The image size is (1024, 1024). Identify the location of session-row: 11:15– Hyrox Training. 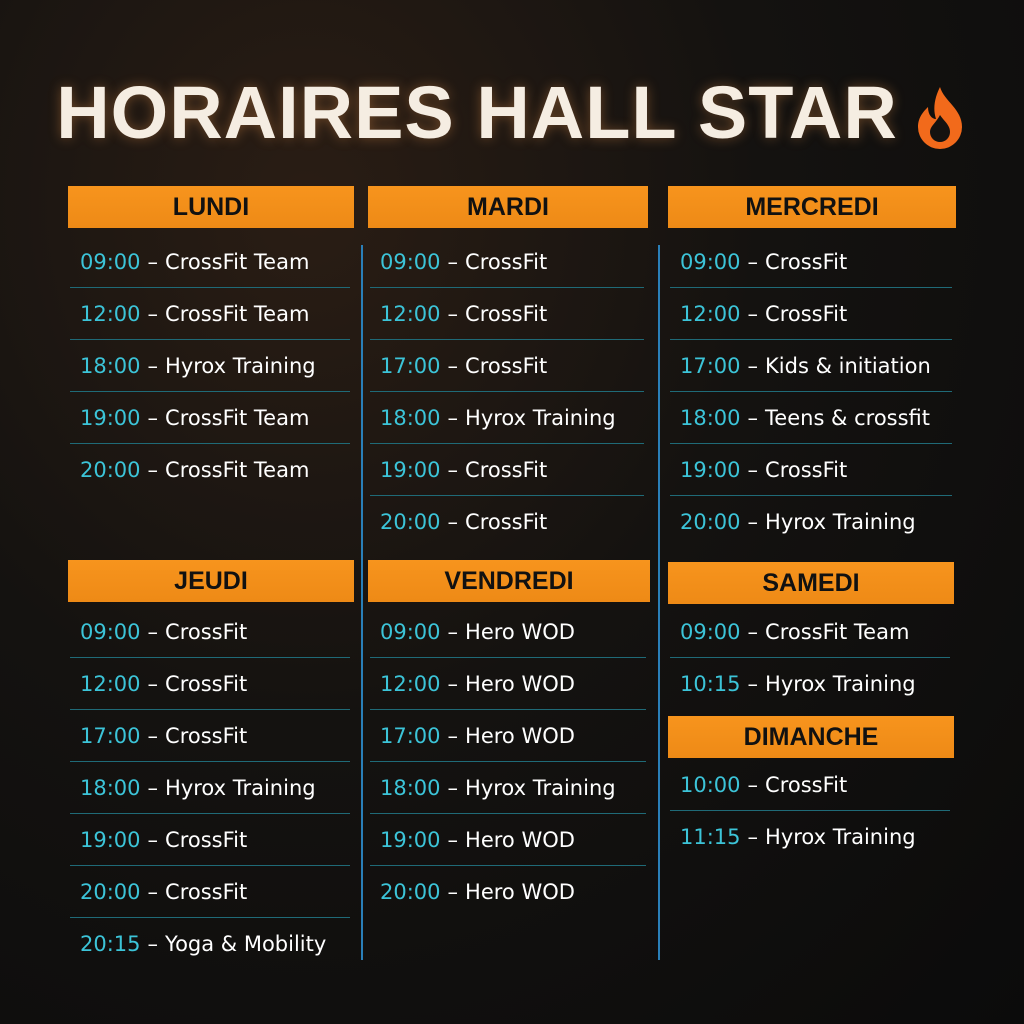
(810, 837).